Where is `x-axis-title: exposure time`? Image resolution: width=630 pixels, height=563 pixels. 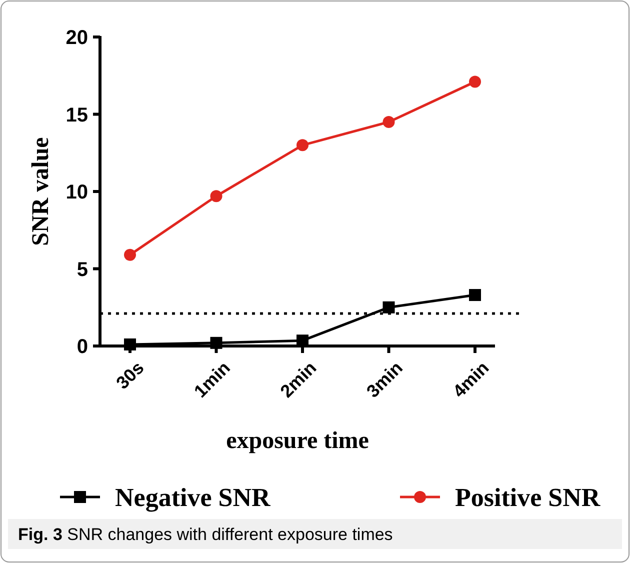
x-axis-title: exposure time is located at coordinates (298, 441).